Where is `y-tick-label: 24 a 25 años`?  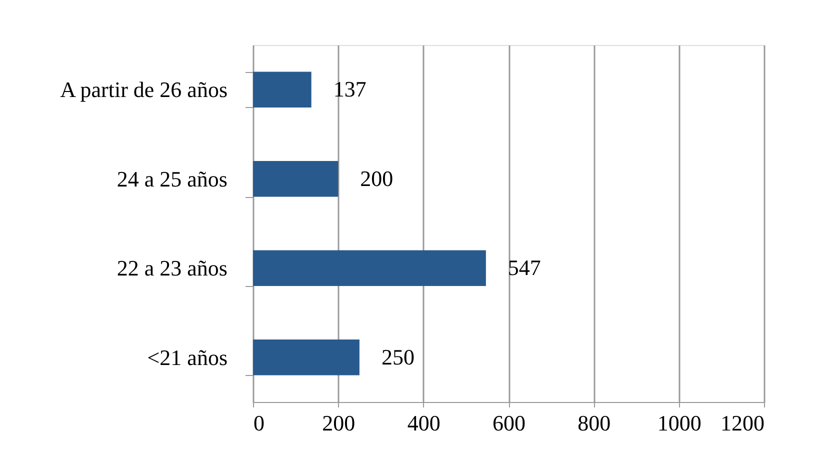
y-tick-label: 24 a 25 años is located at coordinates (172, 179).